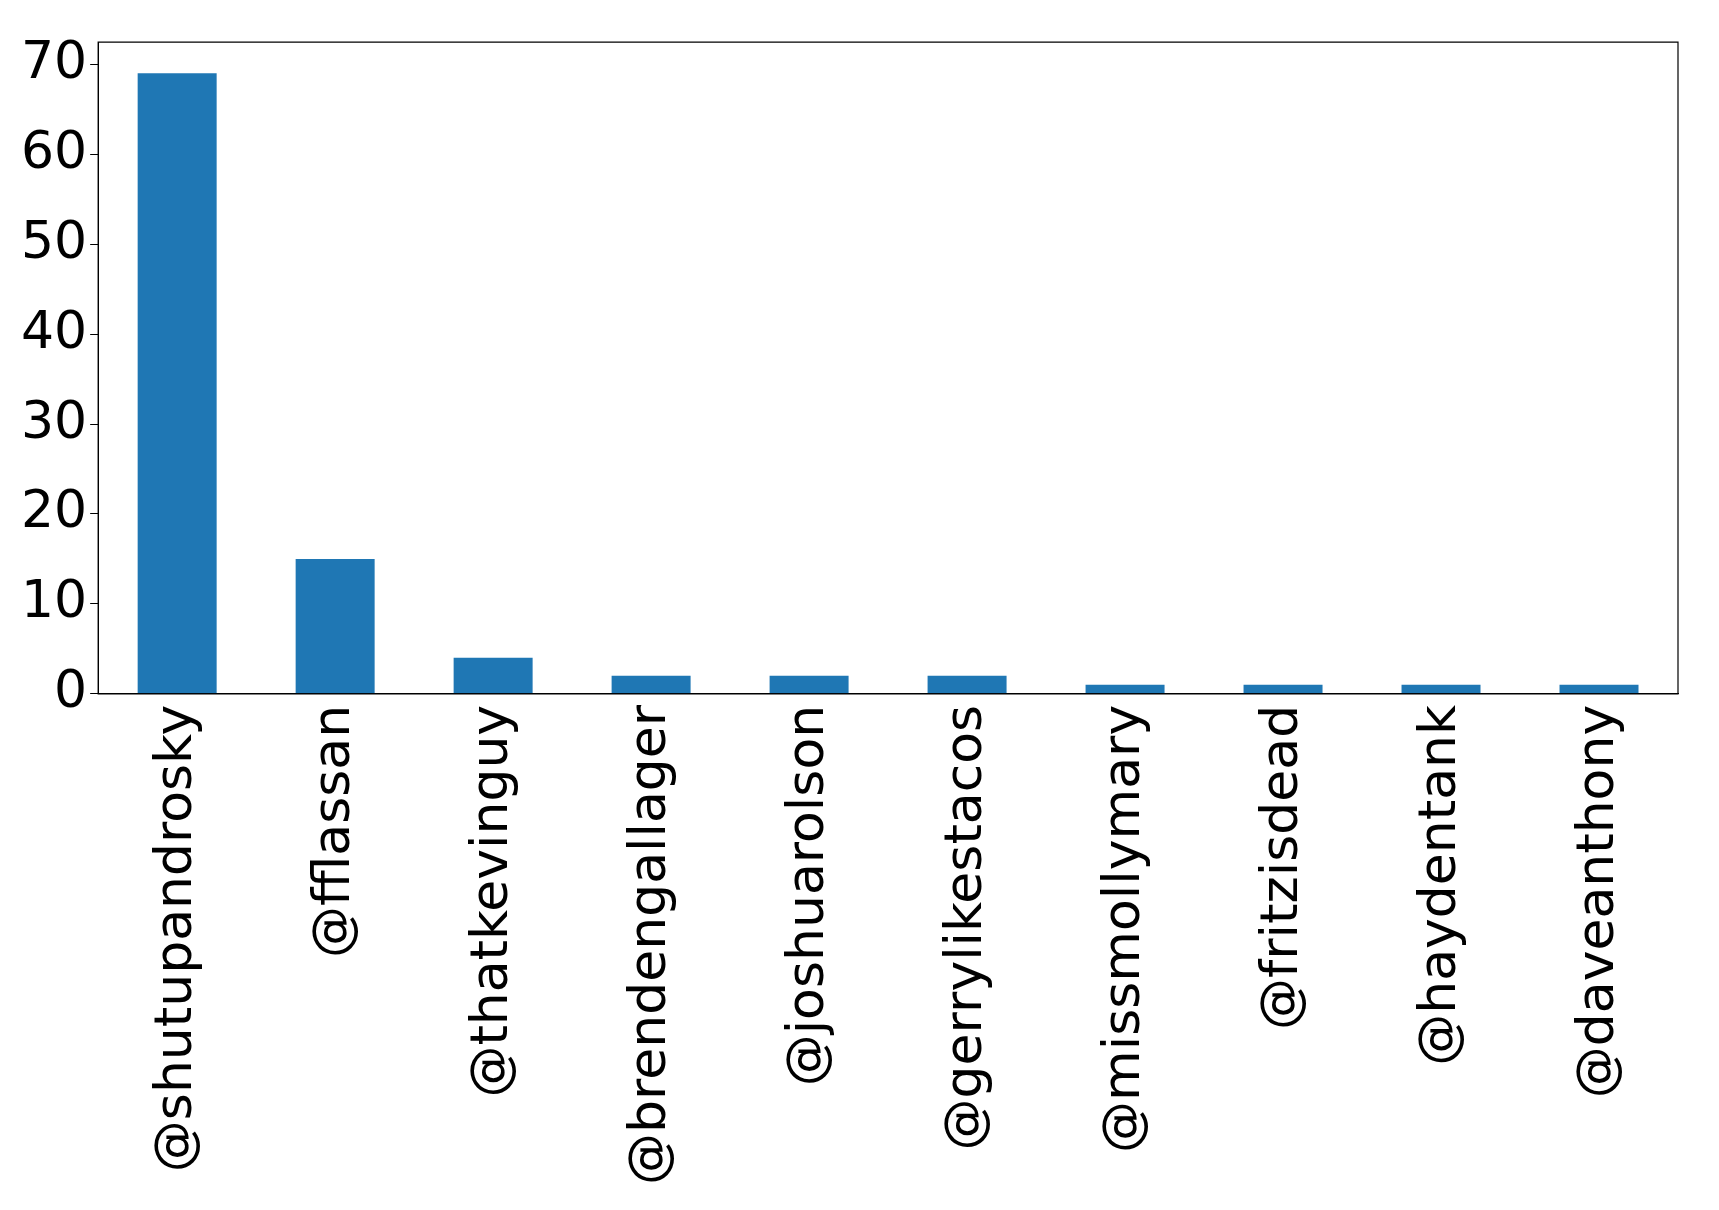 The image size is (1719, 1210). Describe the element at coordinates (962, 927) in the screenshot. I see `x-tick-label: @gerrylikestacos` at that location.